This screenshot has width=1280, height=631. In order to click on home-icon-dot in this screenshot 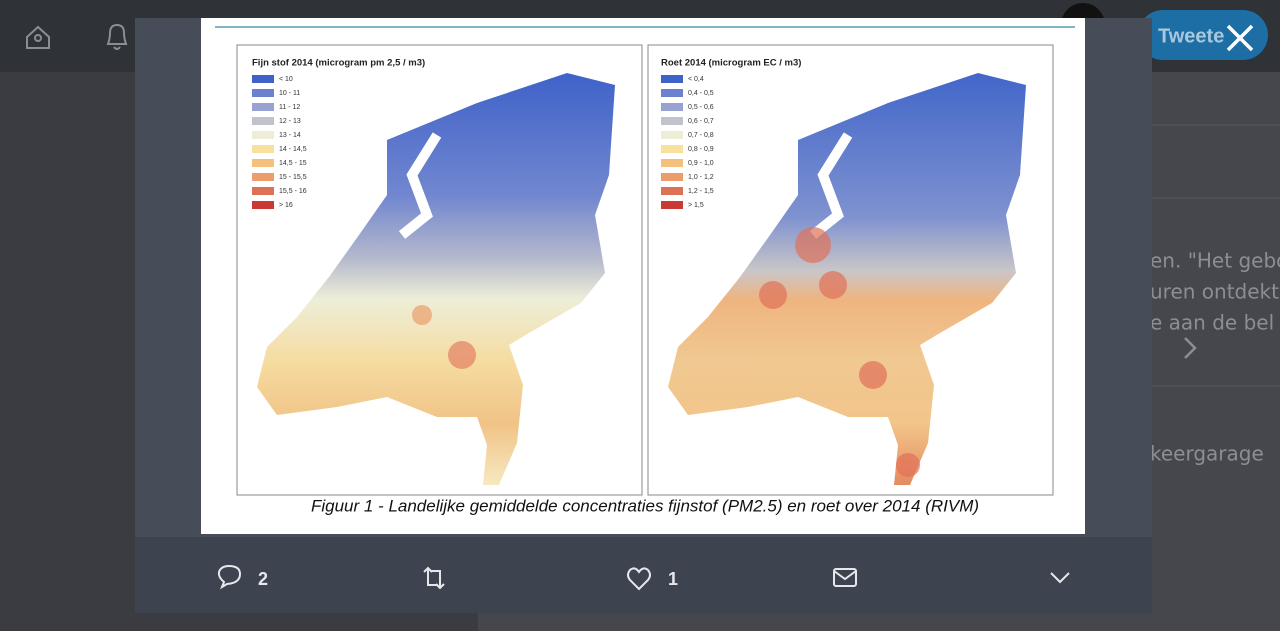, I will do `click(38, 38)`.